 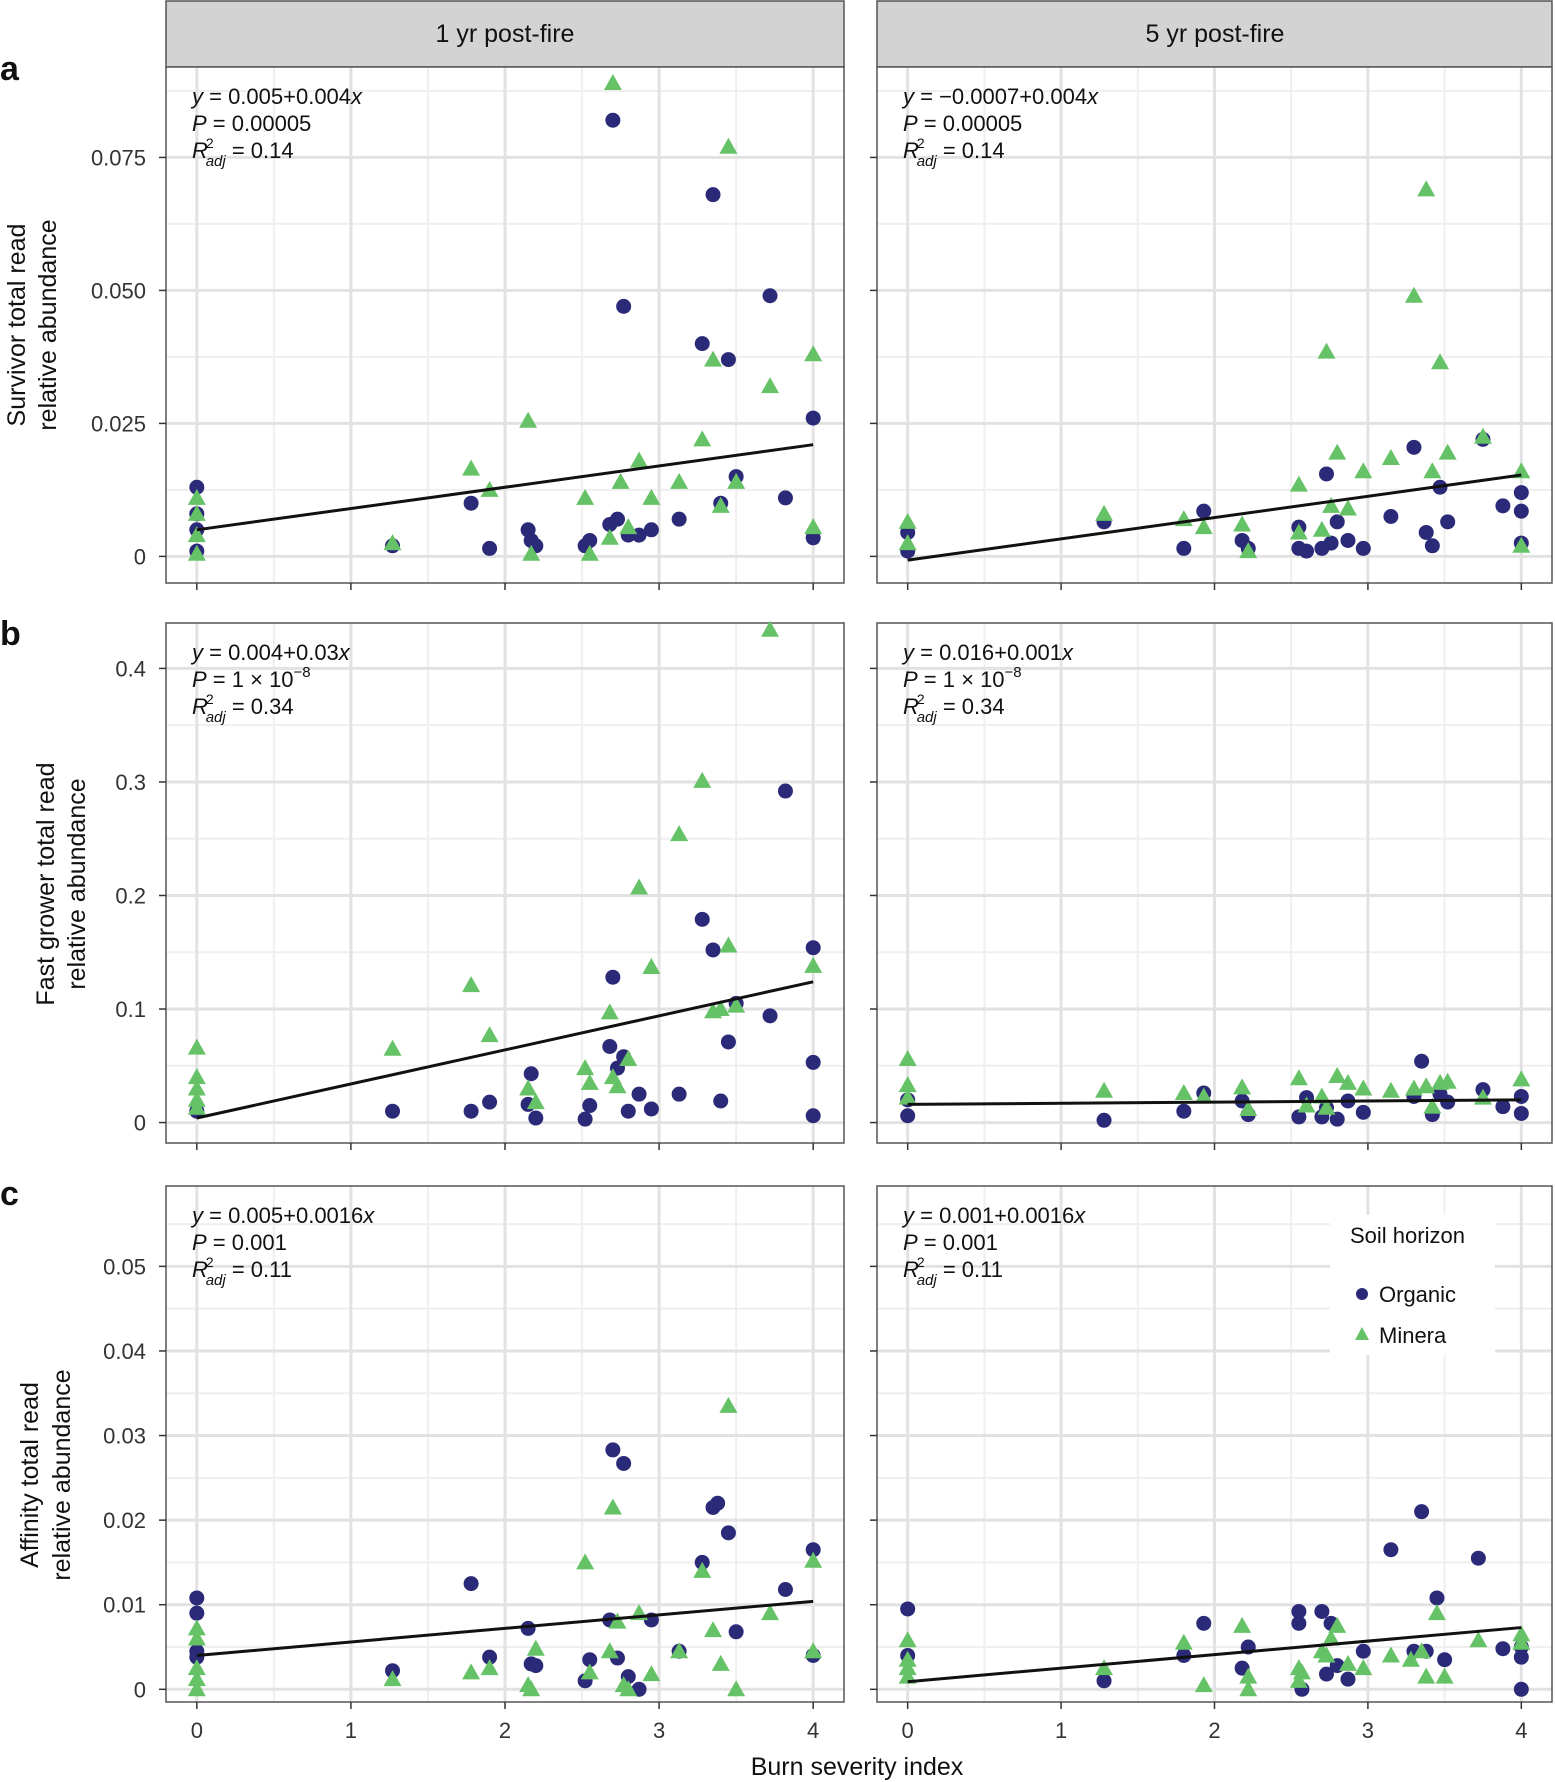 What do you see at coordinates (1412, 1285) in the screenshot?
I see `legend-background` at bounding box center [1412, 1285].